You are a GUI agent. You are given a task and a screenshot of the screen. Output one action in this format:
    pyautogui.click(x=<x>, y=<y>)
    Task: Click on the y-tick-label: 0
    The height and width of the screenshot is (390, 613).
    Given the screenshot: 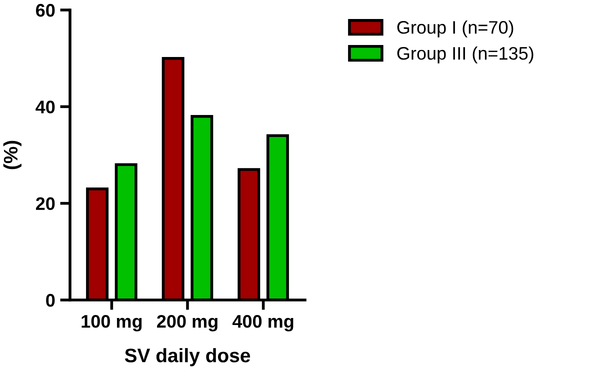 What is the action you would take?
    pyautogui.click(x=50, y=300)
    